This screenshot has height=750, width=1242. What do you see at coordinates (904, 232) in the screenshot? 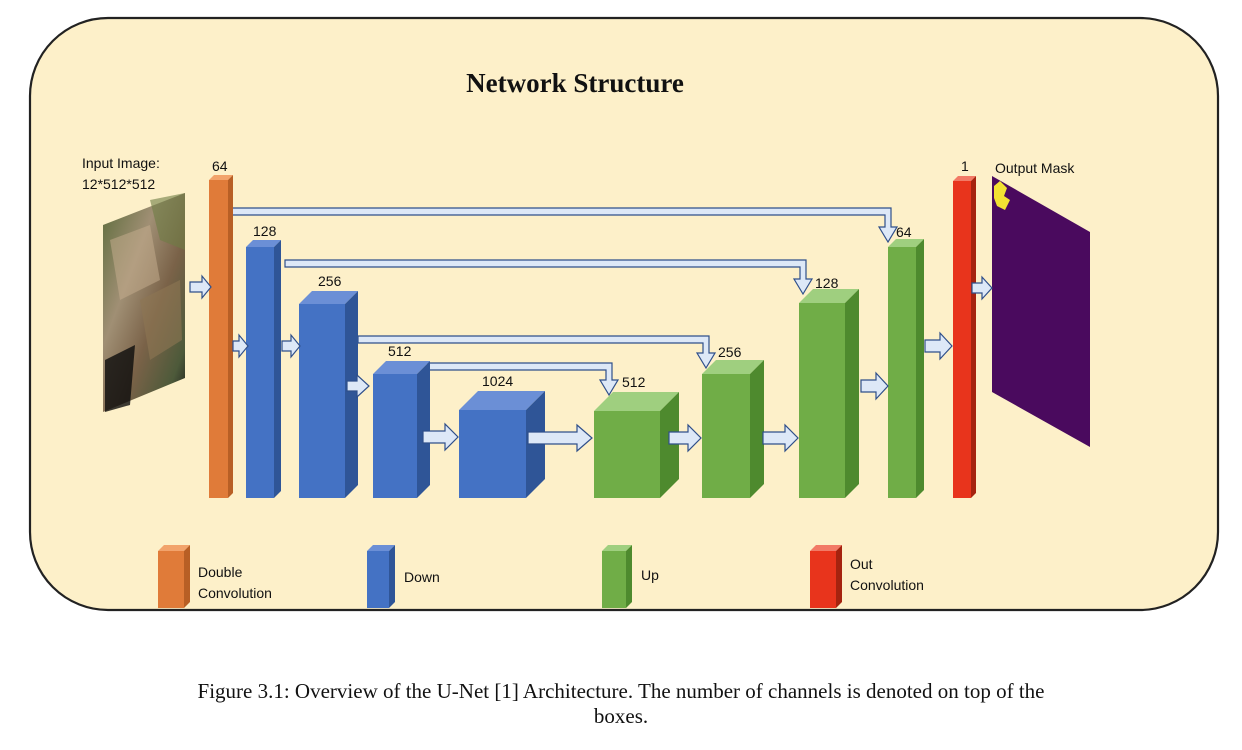
I see `channel-label-up4: 64` at bounding box center [904, 232].